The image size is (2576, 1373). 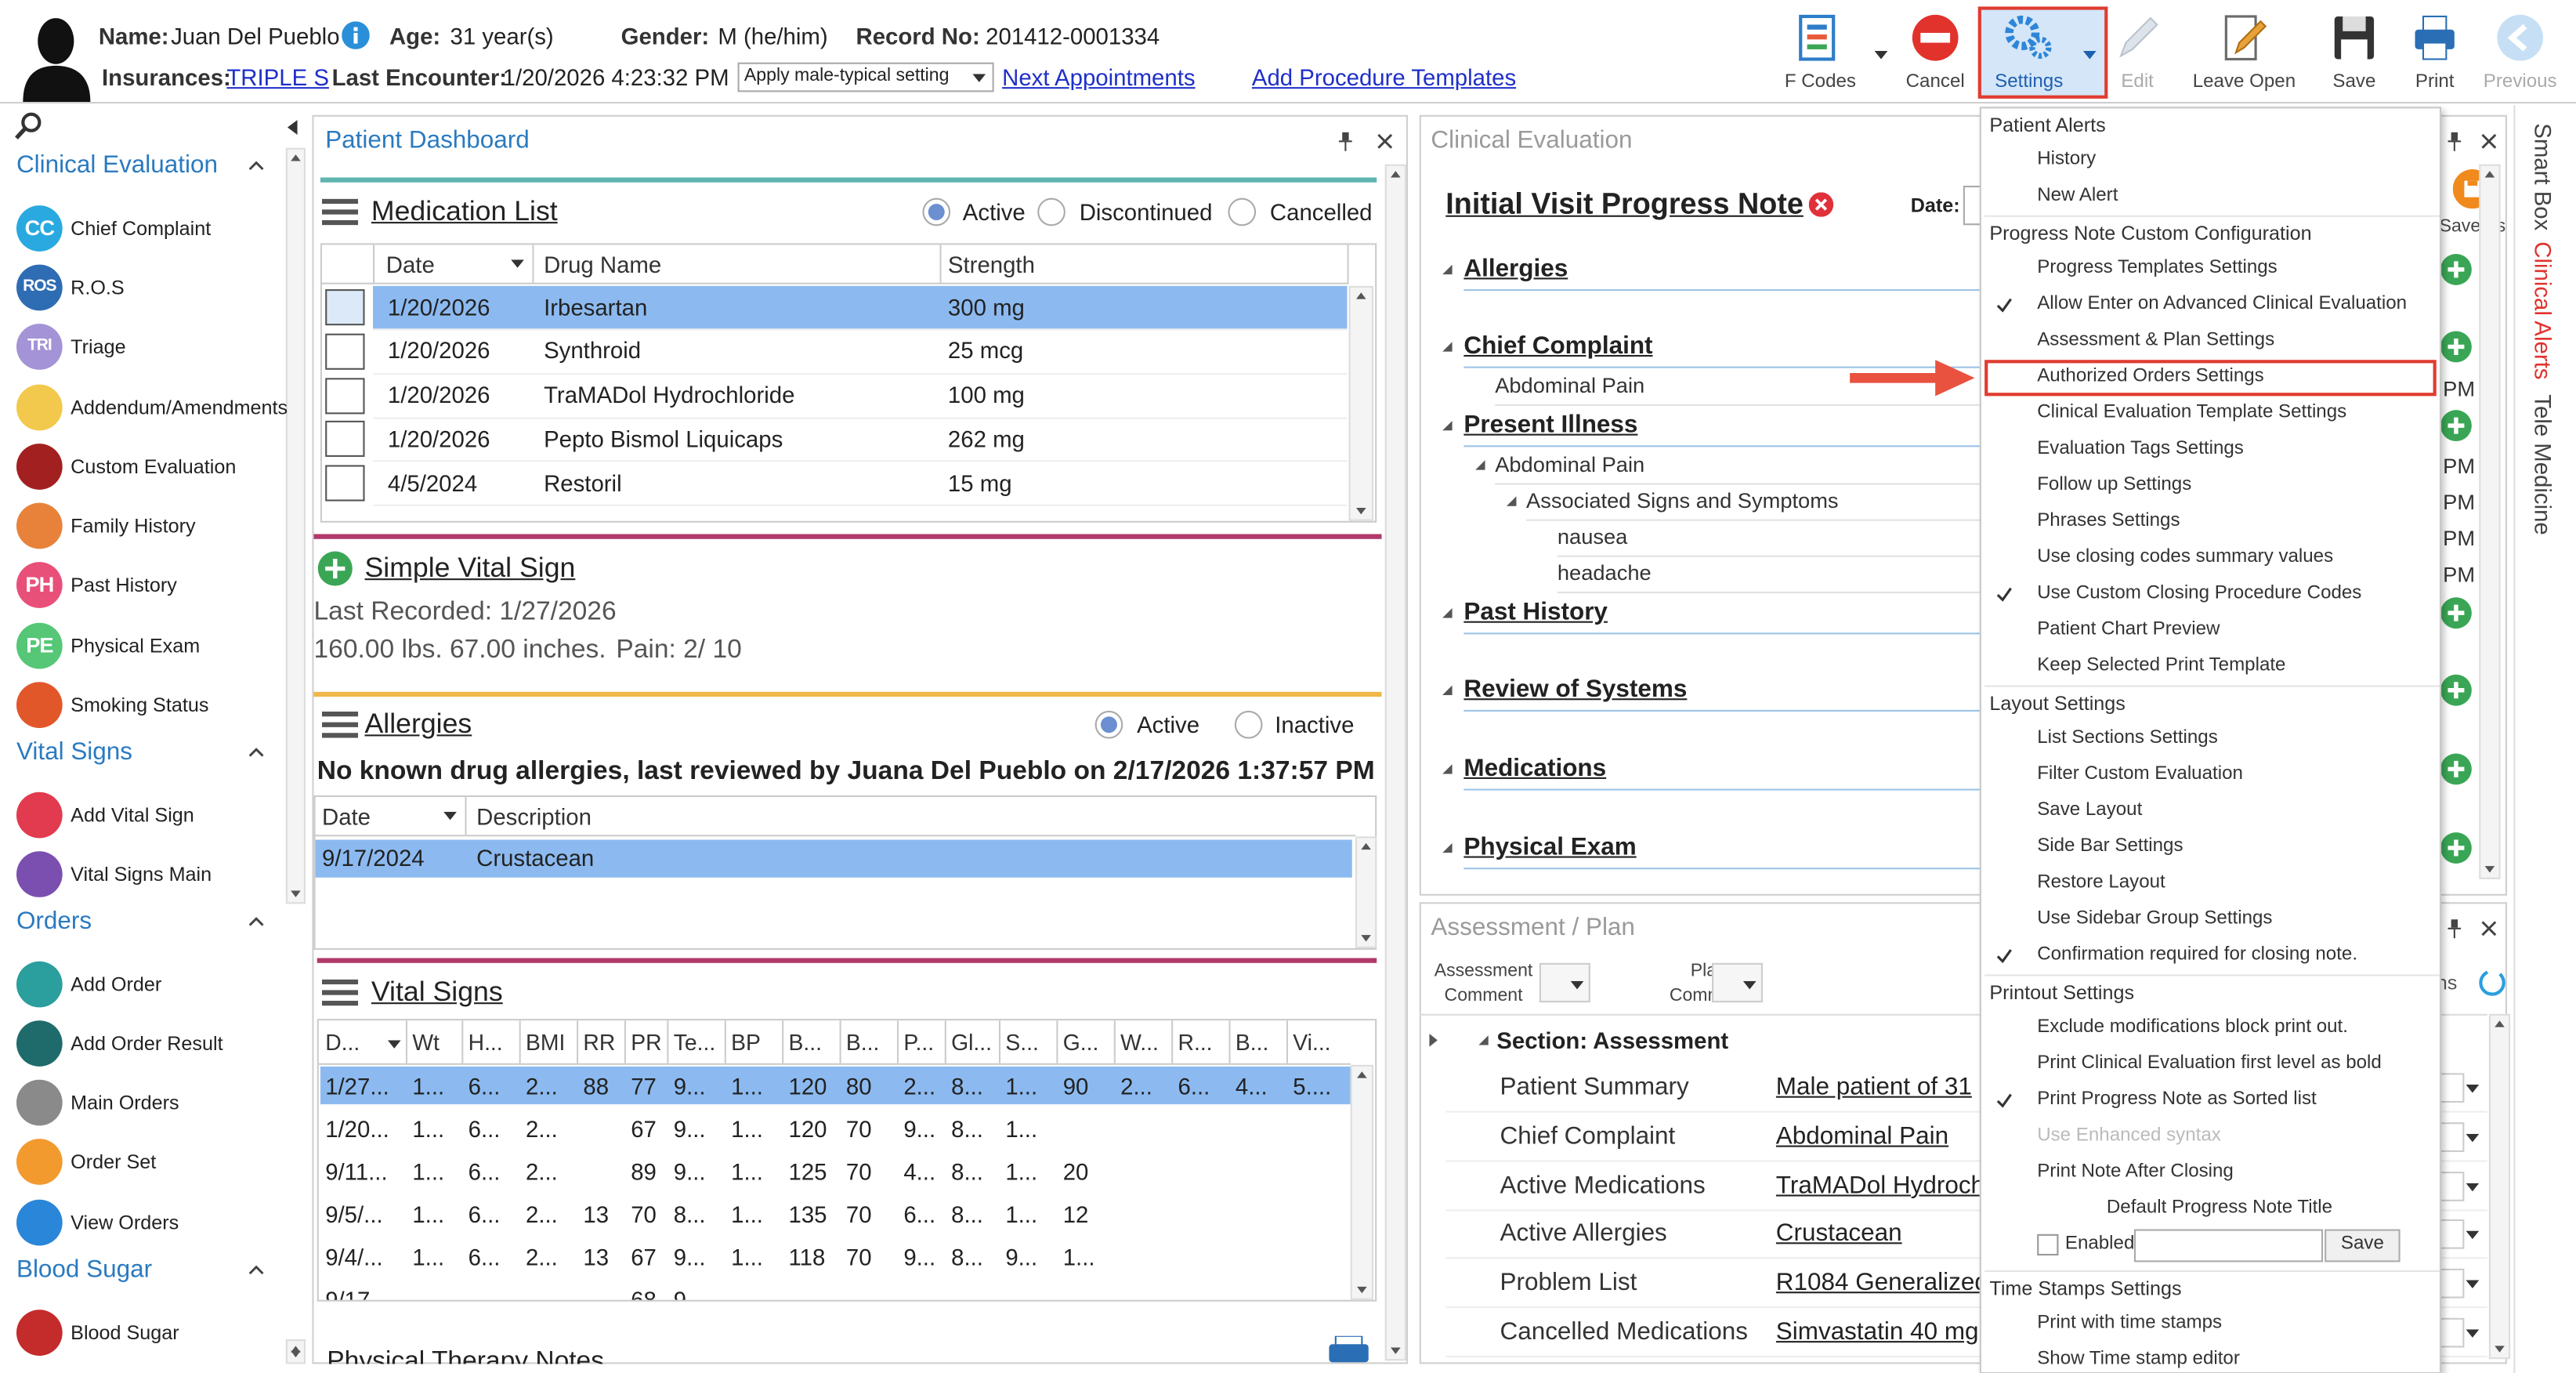 I want to click on sidebar-item: Family History, so click(x=134, y=525).